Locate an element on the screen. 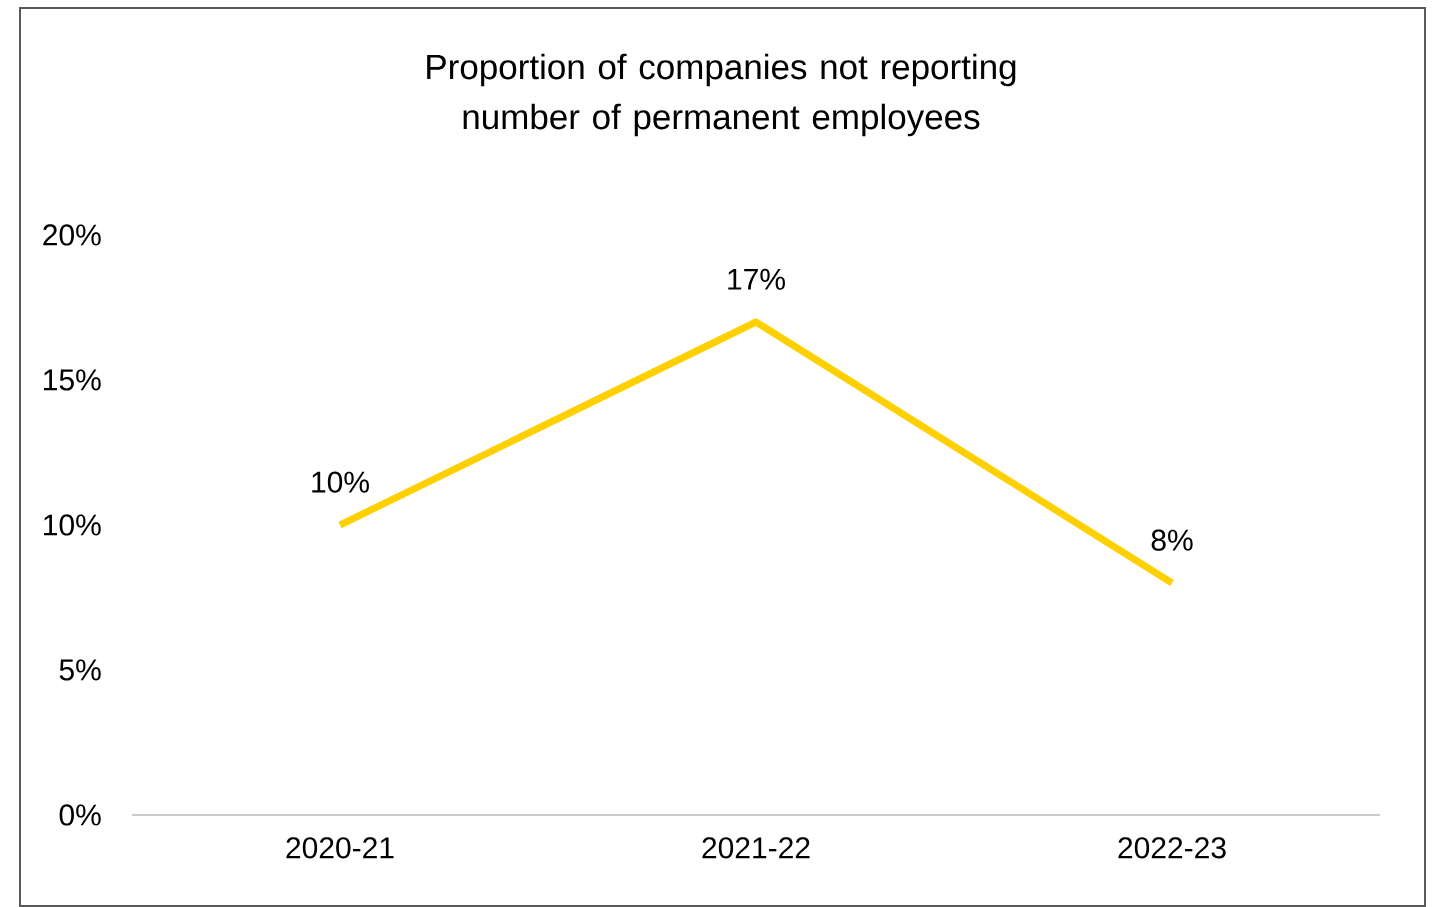 This screenshot has width=1442, height=907. y-tick-label: 15% is located at coordinates (72, 380).